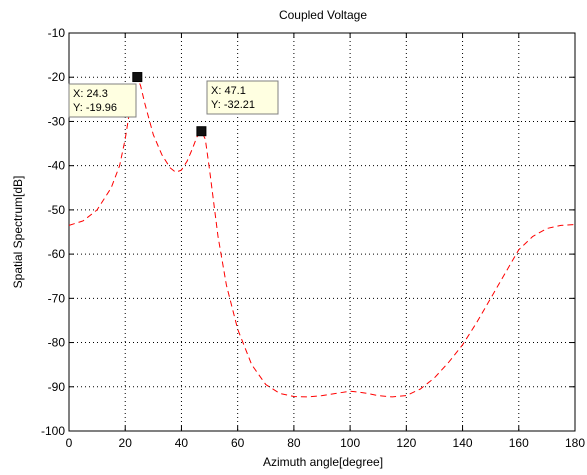  I want to click on x-tick-label: 100, so click(350, 443).